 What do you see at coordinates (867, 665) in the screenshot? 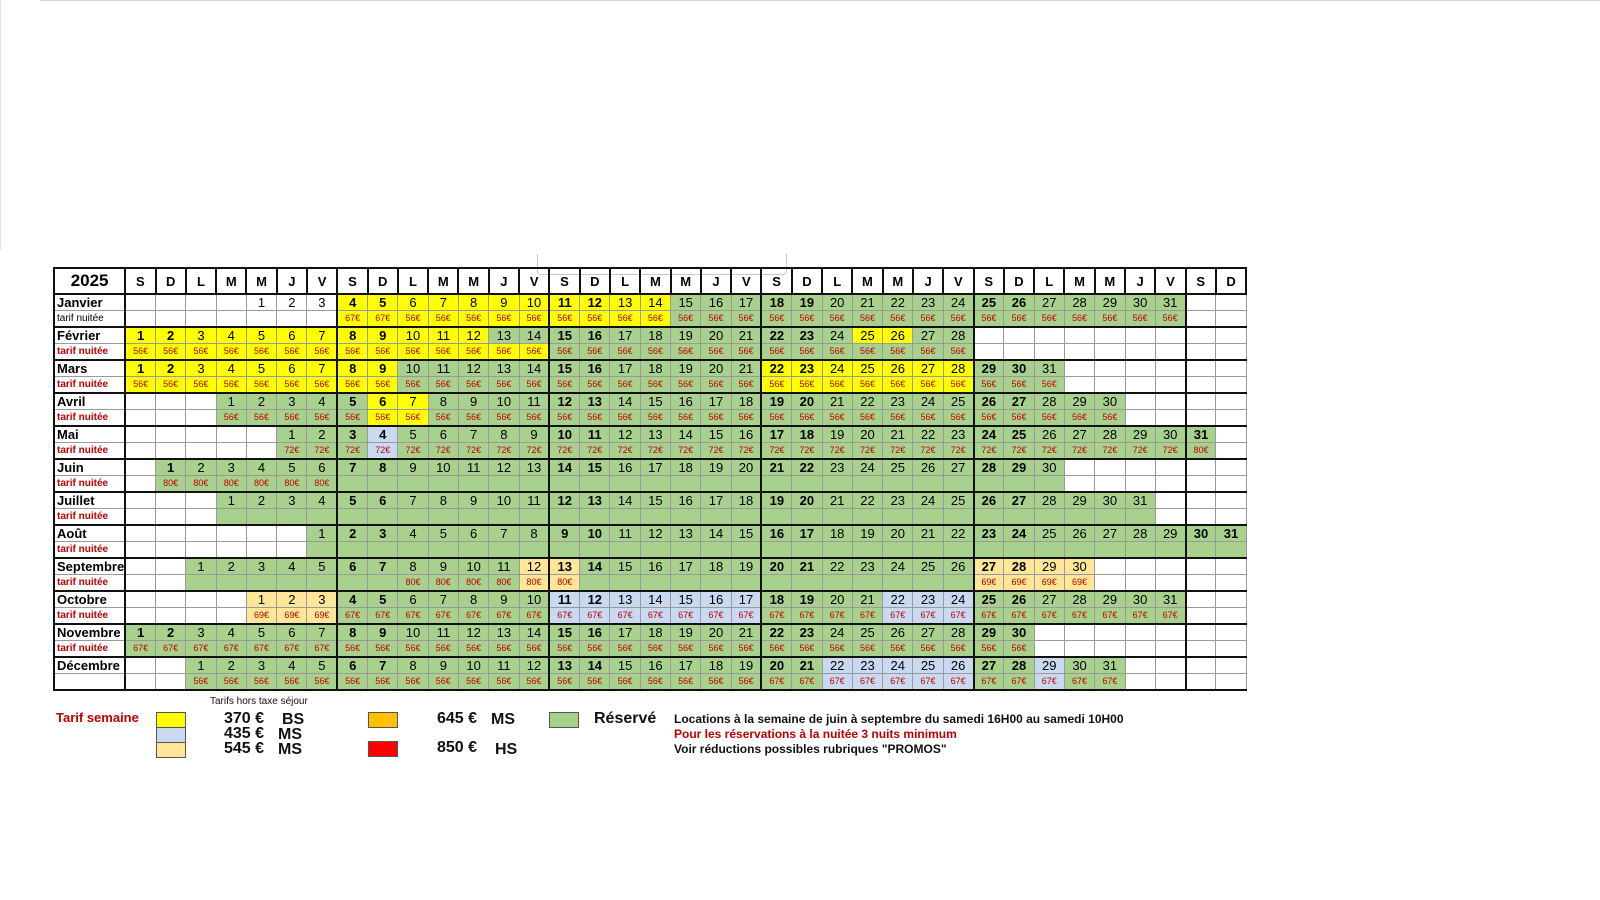
I see `day-cell: 23` at bounding box center [867, 665].